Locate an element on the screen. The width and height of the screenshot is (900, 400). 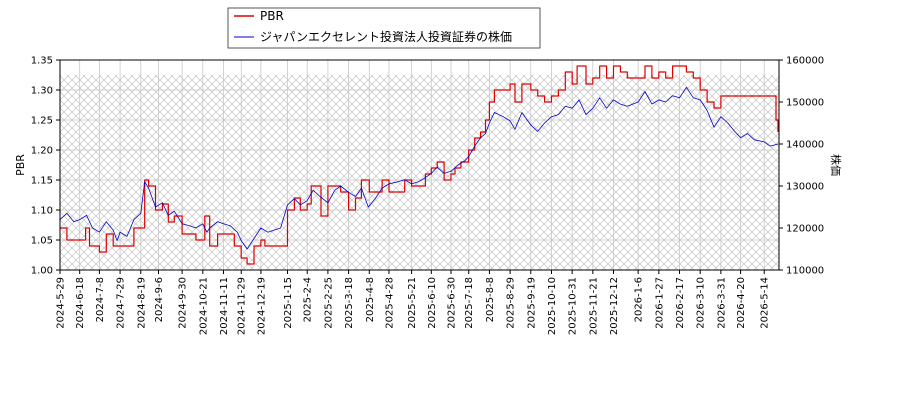
left-tick-label: 1.30 is located at coordinates (42, 91).